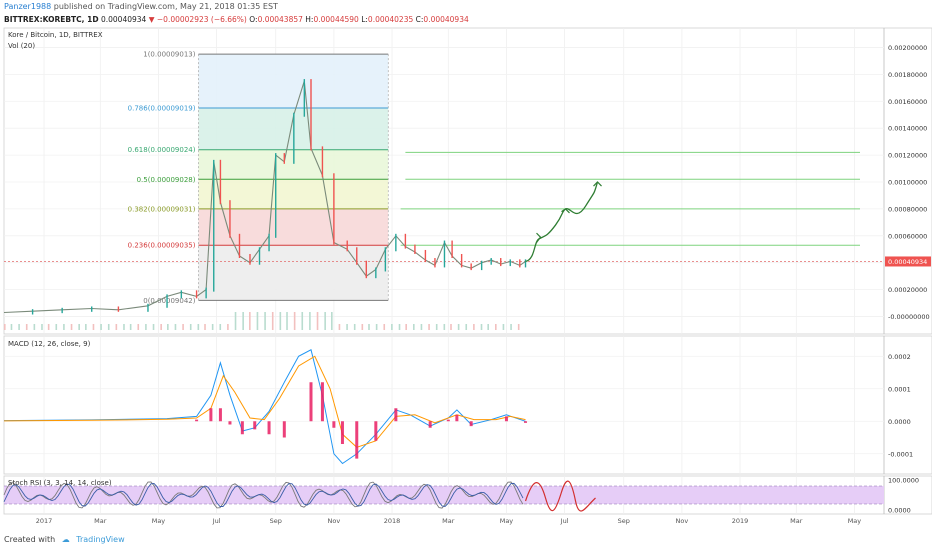  Describe the element at coordinates (907, 75) in the screenshot. I see `y-tick-label: 0.00180000` at that location.